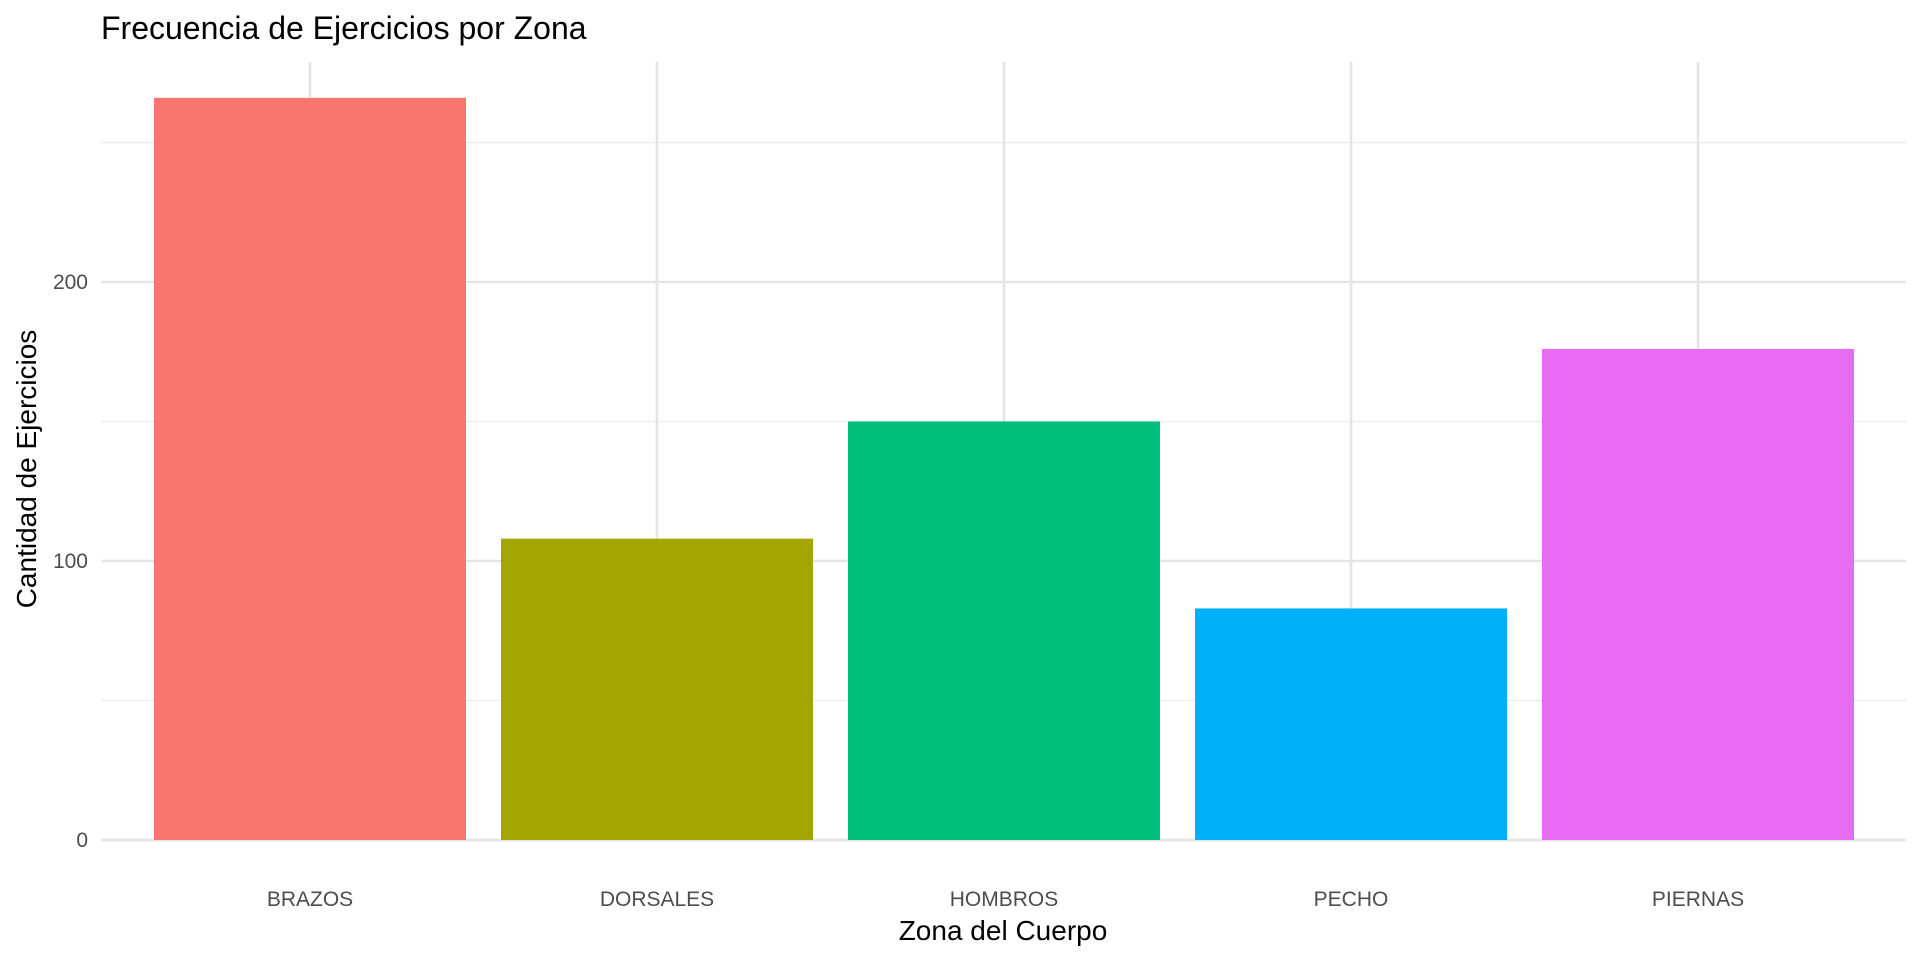 The height and width of the screenshot is (960, 1920). Describe the element at coordinates (657, 899) in the screenshot. I see `x-tick-label: DORSALES` at that location.